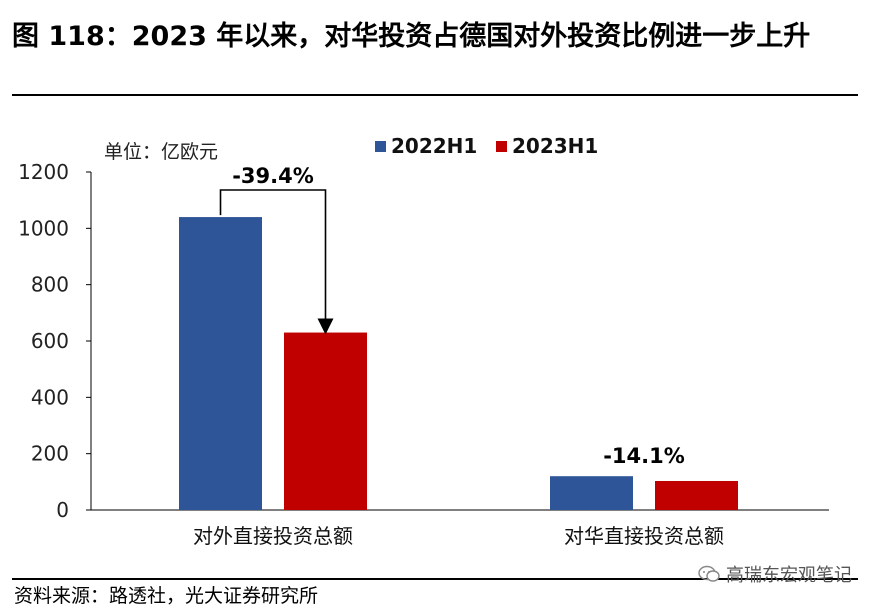 This screenshot has height=611, width=876. Describe the element at coordinates (50, 454) in the screenshot. I see `y-tick-label: 200` at that location.